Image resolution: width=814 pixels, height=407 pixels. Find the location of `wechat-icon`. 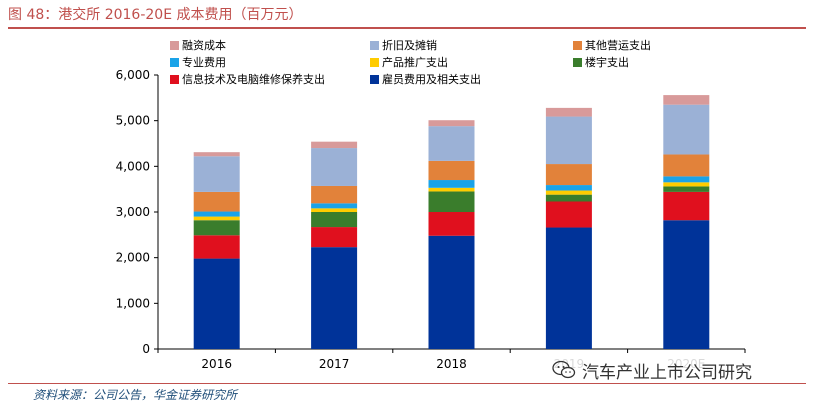

wechat-icon is located at coordinates (564, 369).